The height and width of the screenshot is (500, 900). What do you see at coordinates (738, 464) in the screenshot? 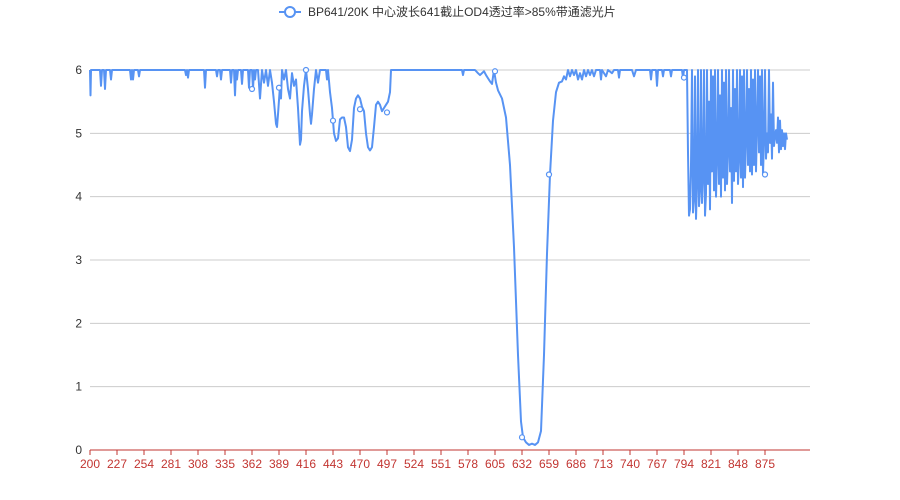
I see `x-tick-label: 848` at bounding box center [738, 464].